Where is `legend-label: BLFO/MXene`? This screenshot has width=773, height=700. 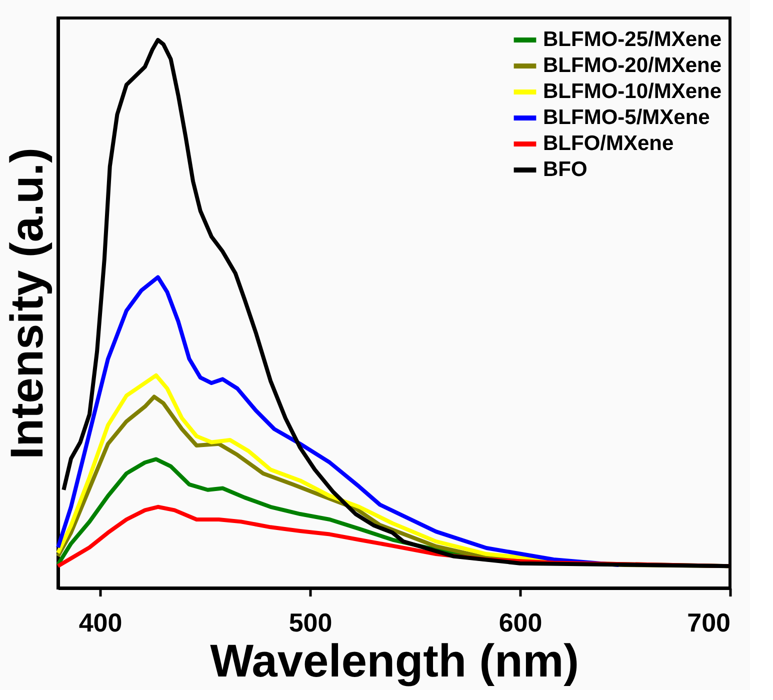
legend-label: BLFO/MXene is located at coordinates (608, 143).